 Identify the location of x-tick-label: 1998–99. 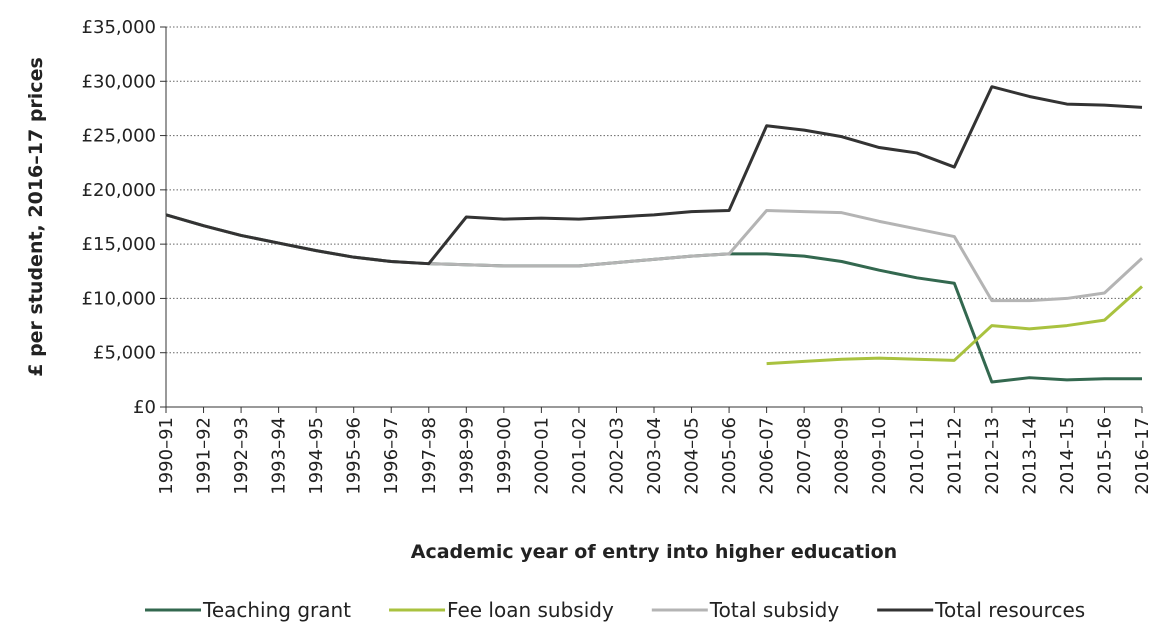
(466, 456).